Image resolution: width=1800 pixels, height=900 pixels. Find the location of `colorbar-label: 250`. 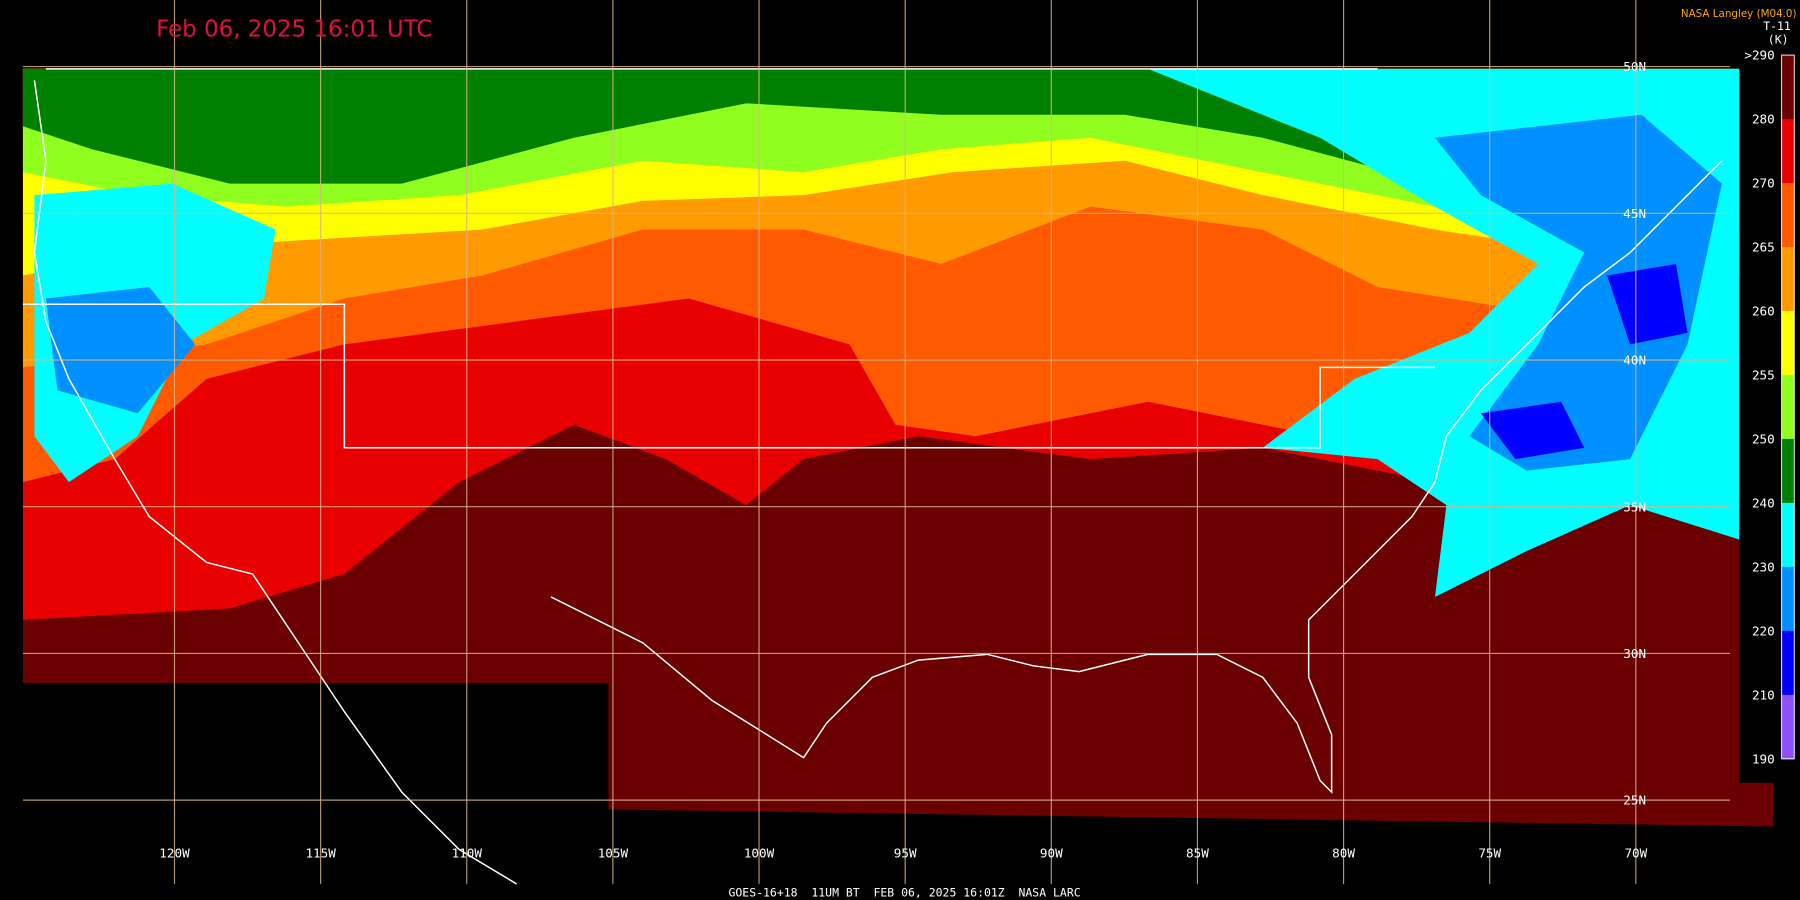

colorbar-label: 250 is located at coordinates (1763, 439).